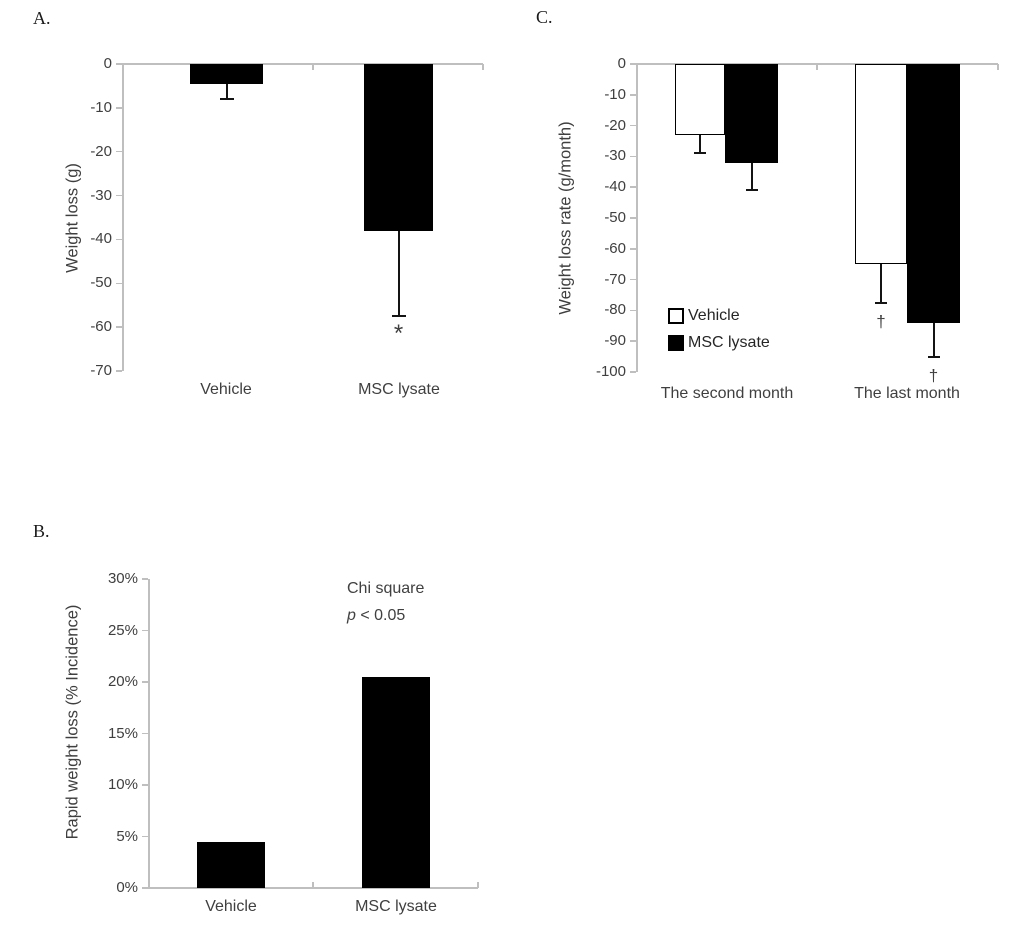 The height and width of the screenshot is (934, 1020). Describe the element at coordinates (101, 283) in the screenshot. I see `panel-a-y-tick-label: -50` at that location.